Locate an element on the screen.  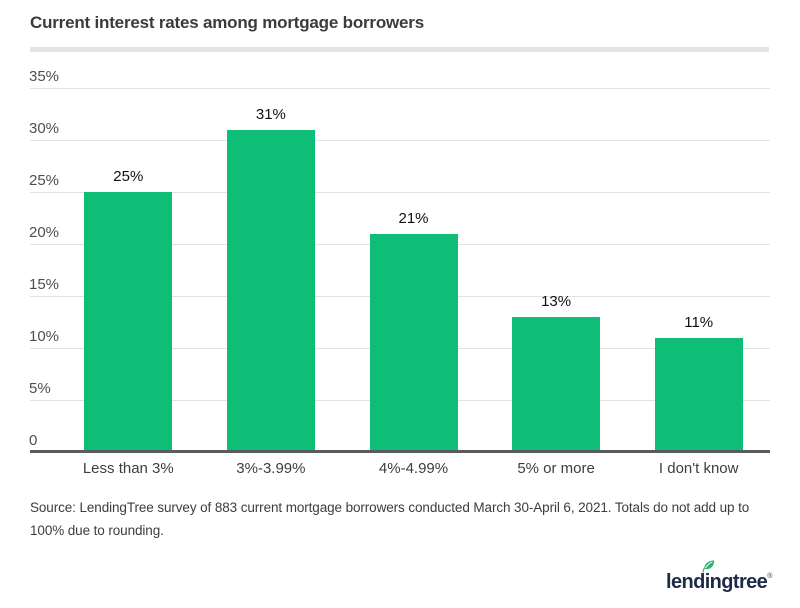
y-tick-label: 10% is located at coordinates (44, 336).